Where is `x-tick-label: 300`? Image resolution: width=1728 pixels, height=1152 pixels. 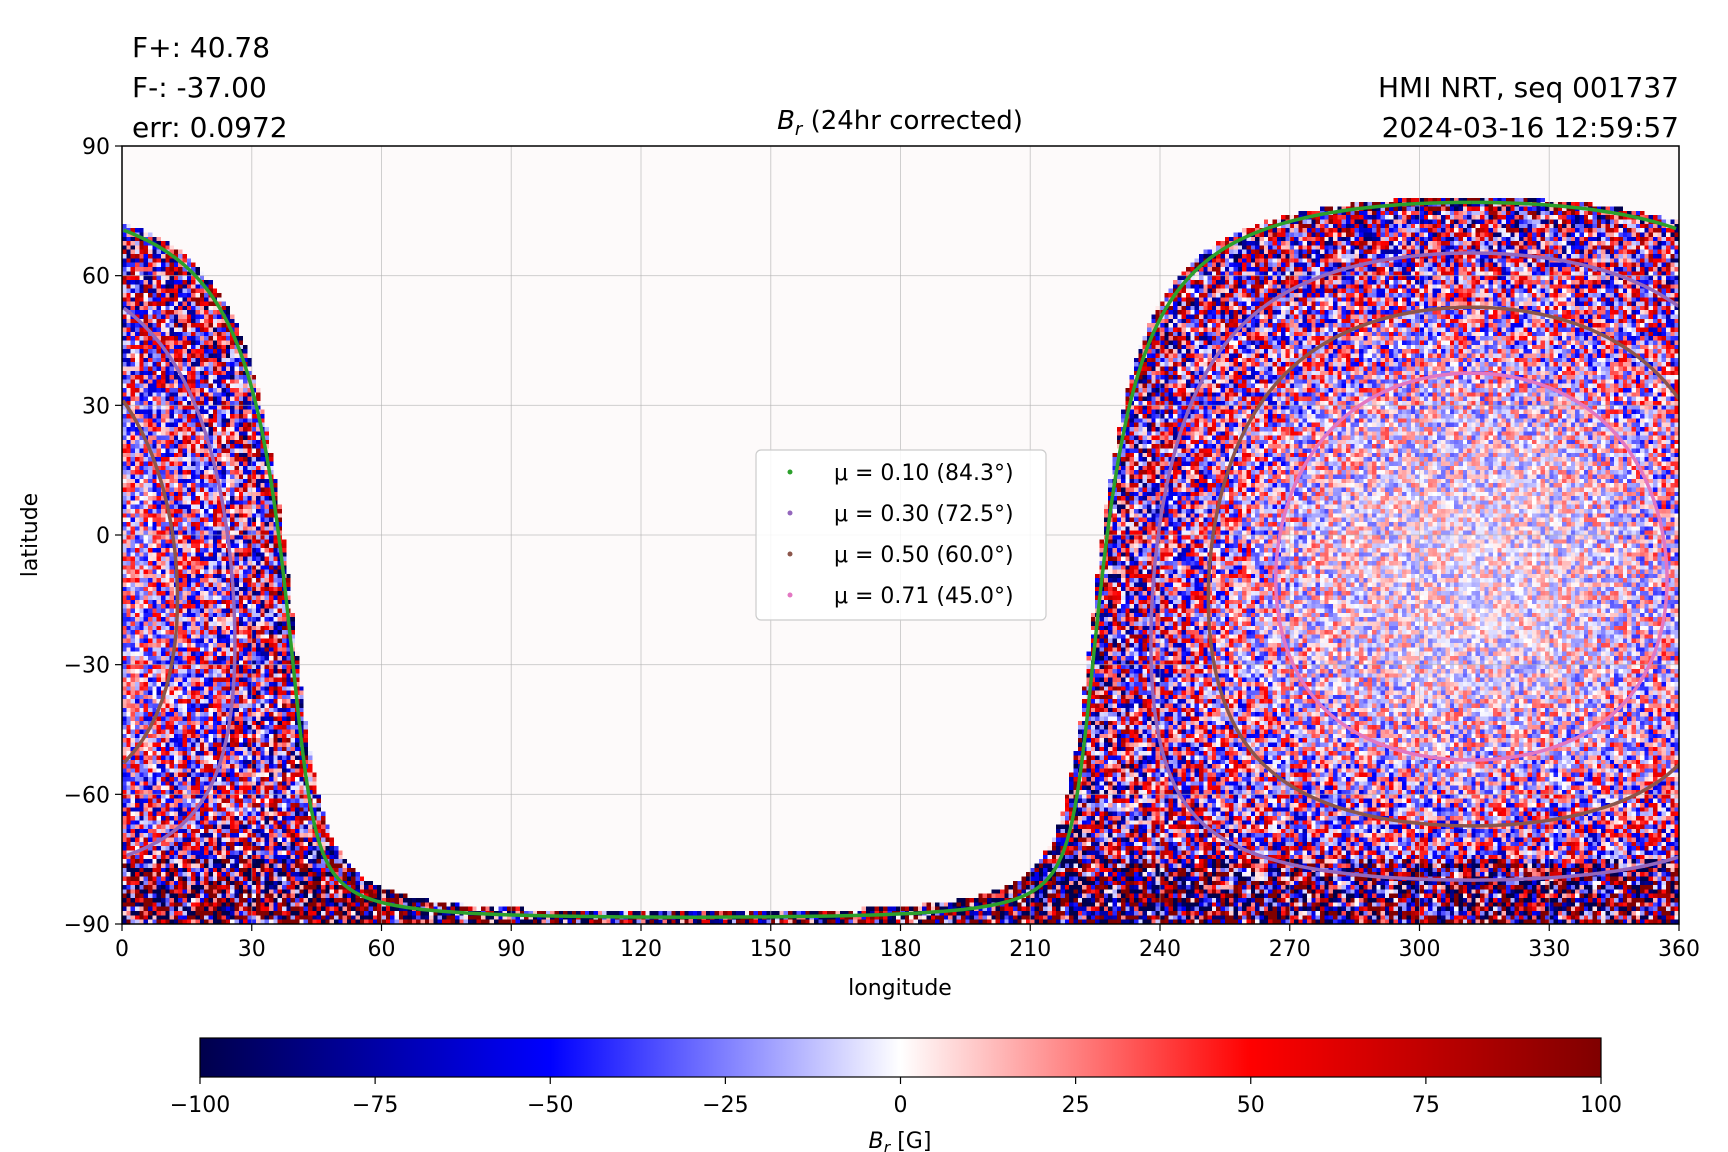
x-tick-label: 300 is located at coordinates (1420, 949).